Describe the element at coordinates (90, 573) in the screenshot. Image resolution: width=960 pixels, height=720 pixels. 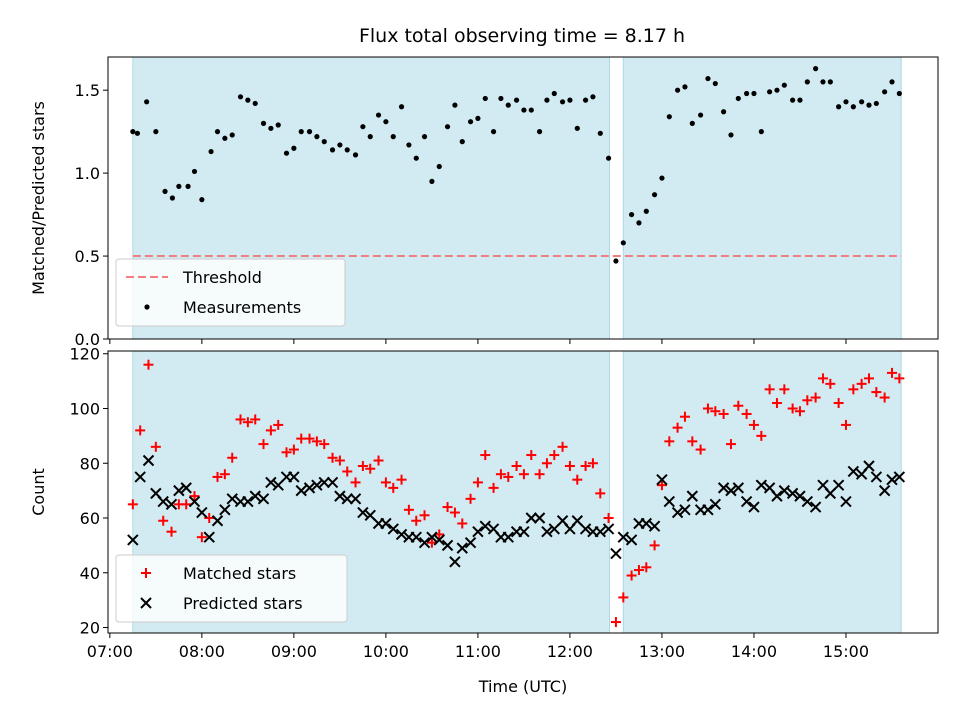
I see `y-tick-label: 40` at that location.